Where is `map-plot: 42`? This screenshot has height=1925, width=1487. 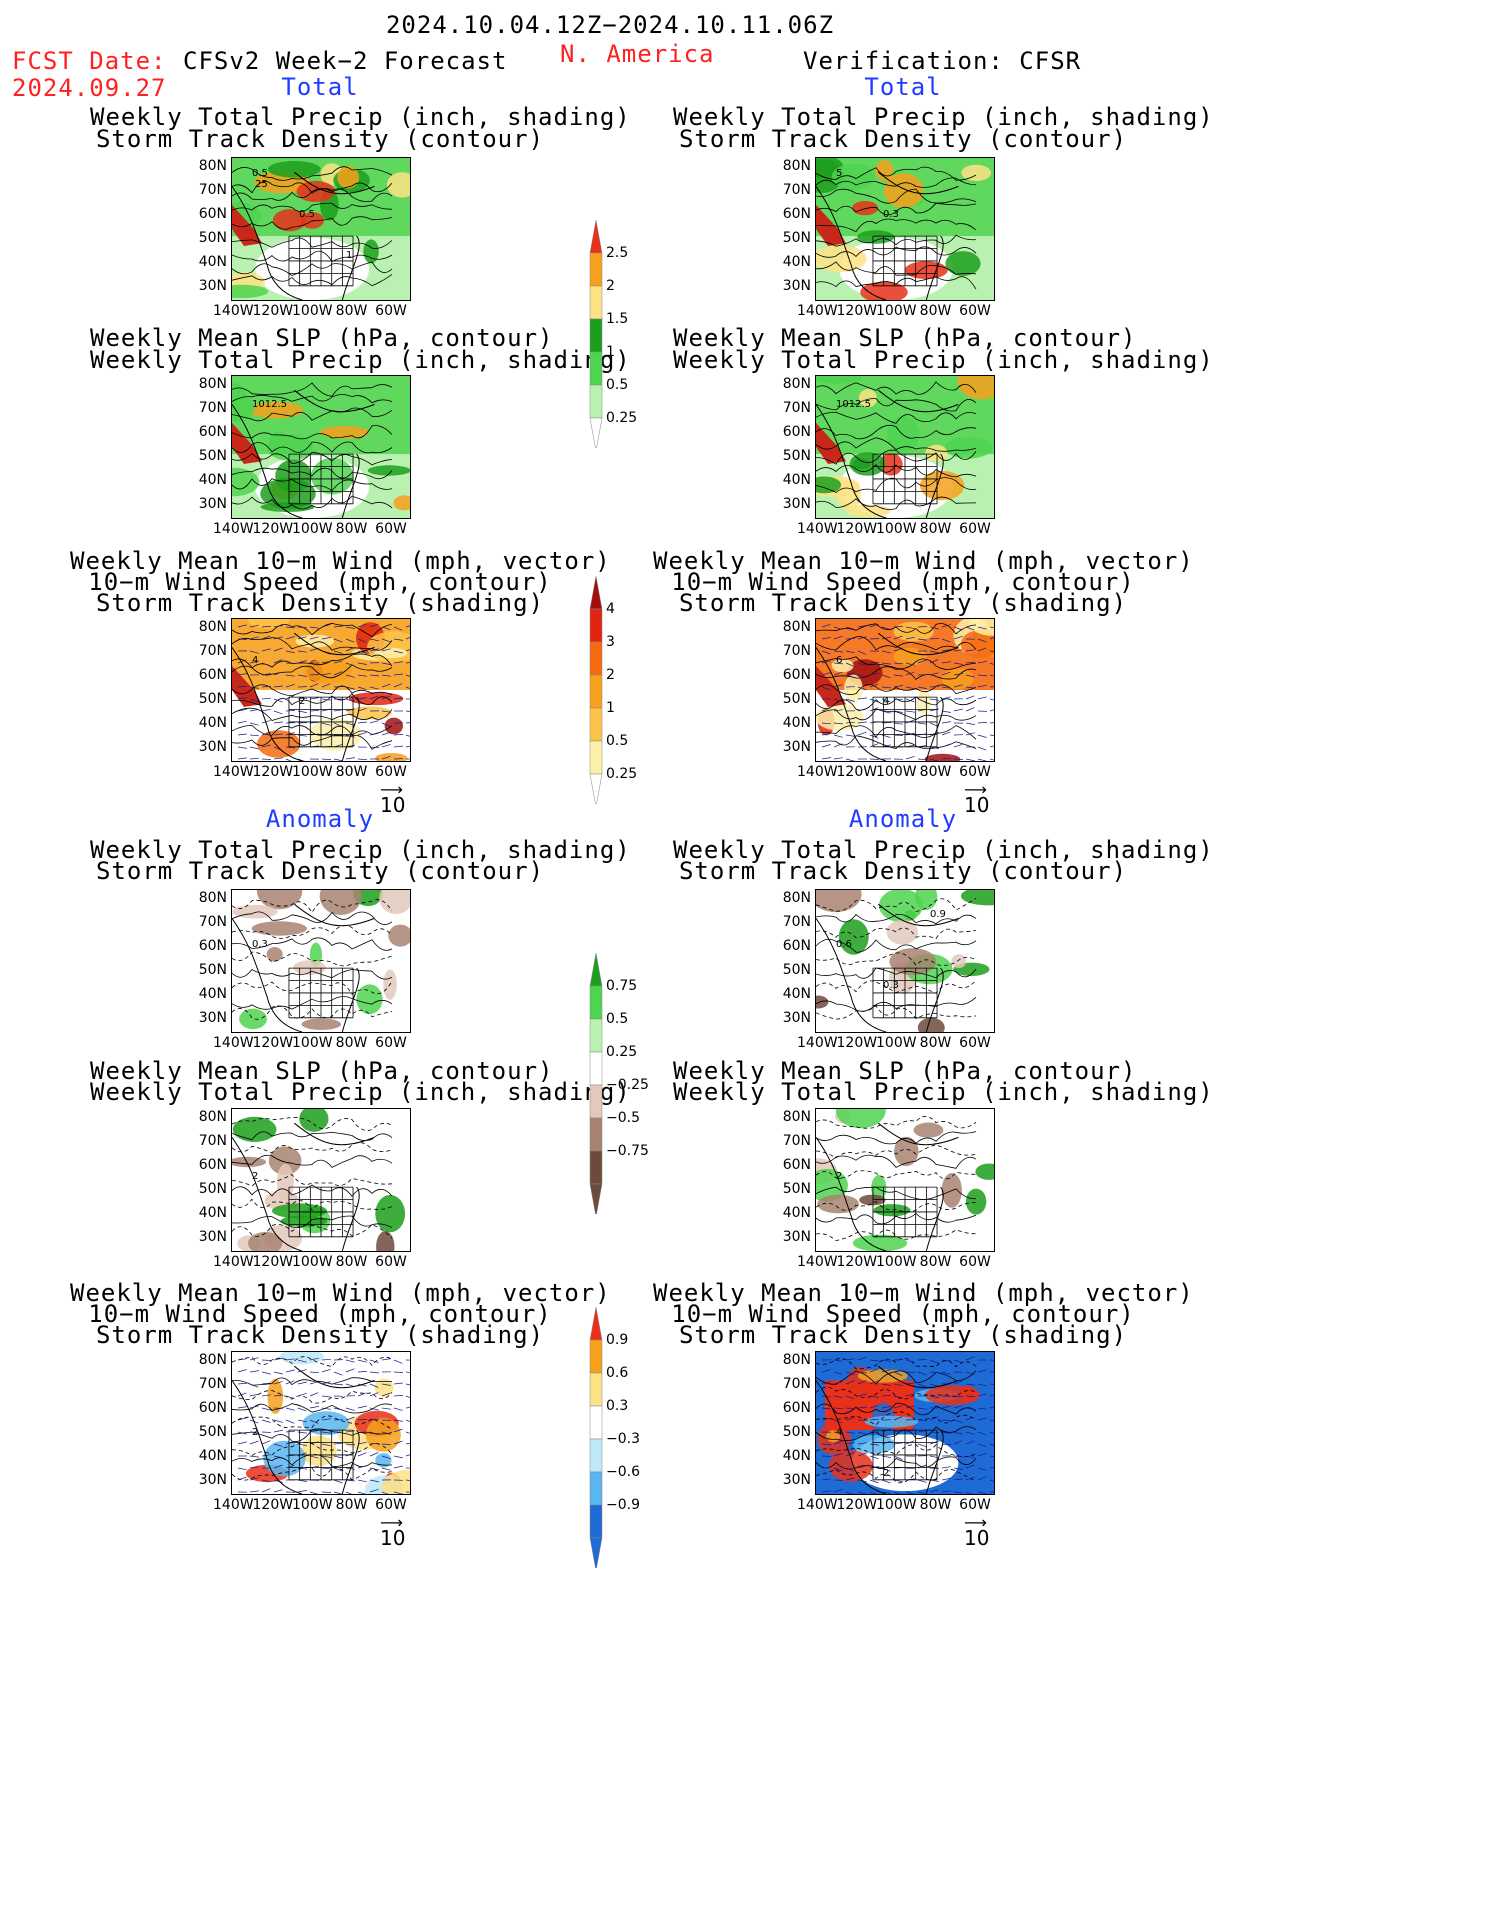
map-plot: 42 is located at coordinates (321, 690).